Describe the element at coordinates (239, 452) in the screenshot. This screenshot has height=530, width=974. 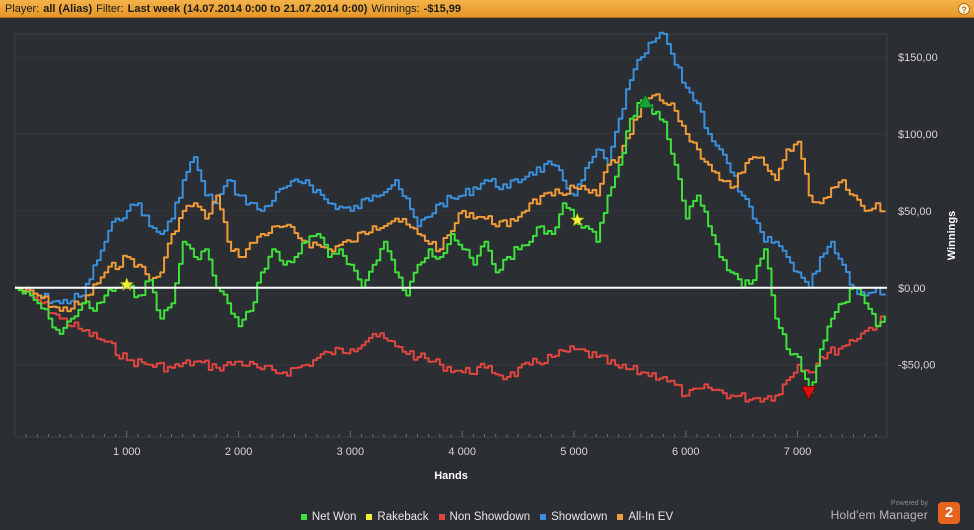
I see `x-tick-label: 2 000` at that location.